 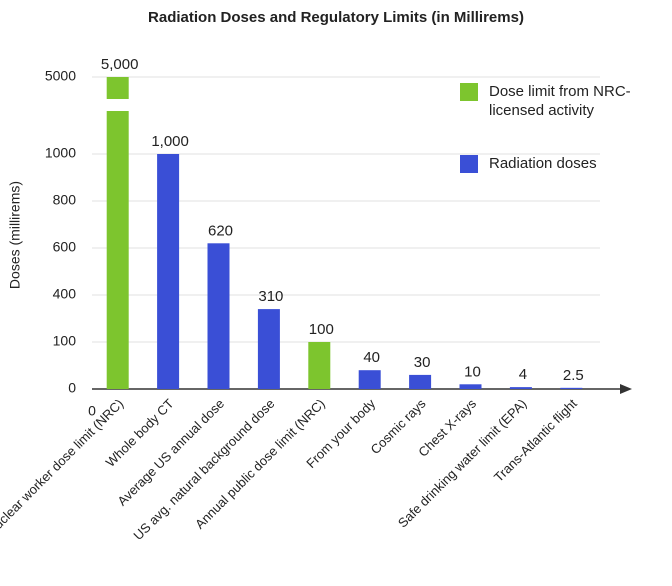 I want to click on value-label: 620, so click(x=220, y=230).